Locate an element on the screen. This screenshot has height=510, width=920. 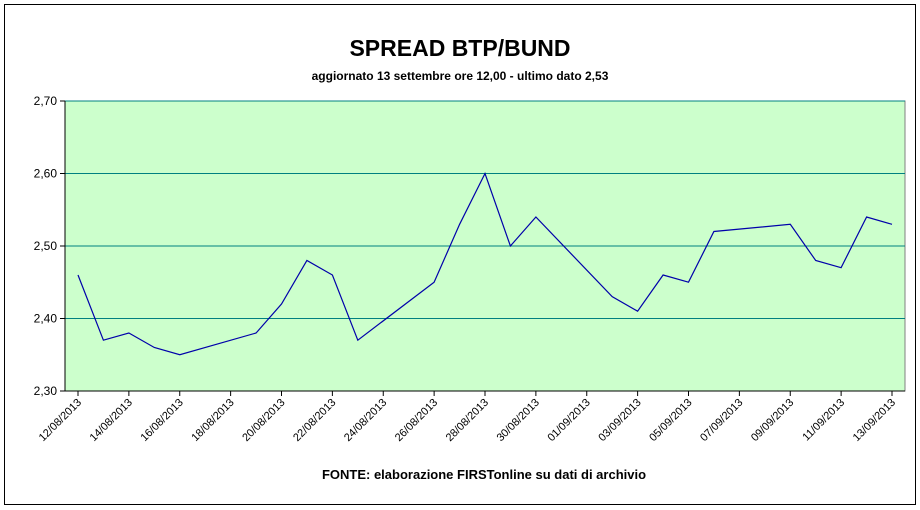
chart-title: SPREAD BTP/BUND is located at coordinates (459, 48).